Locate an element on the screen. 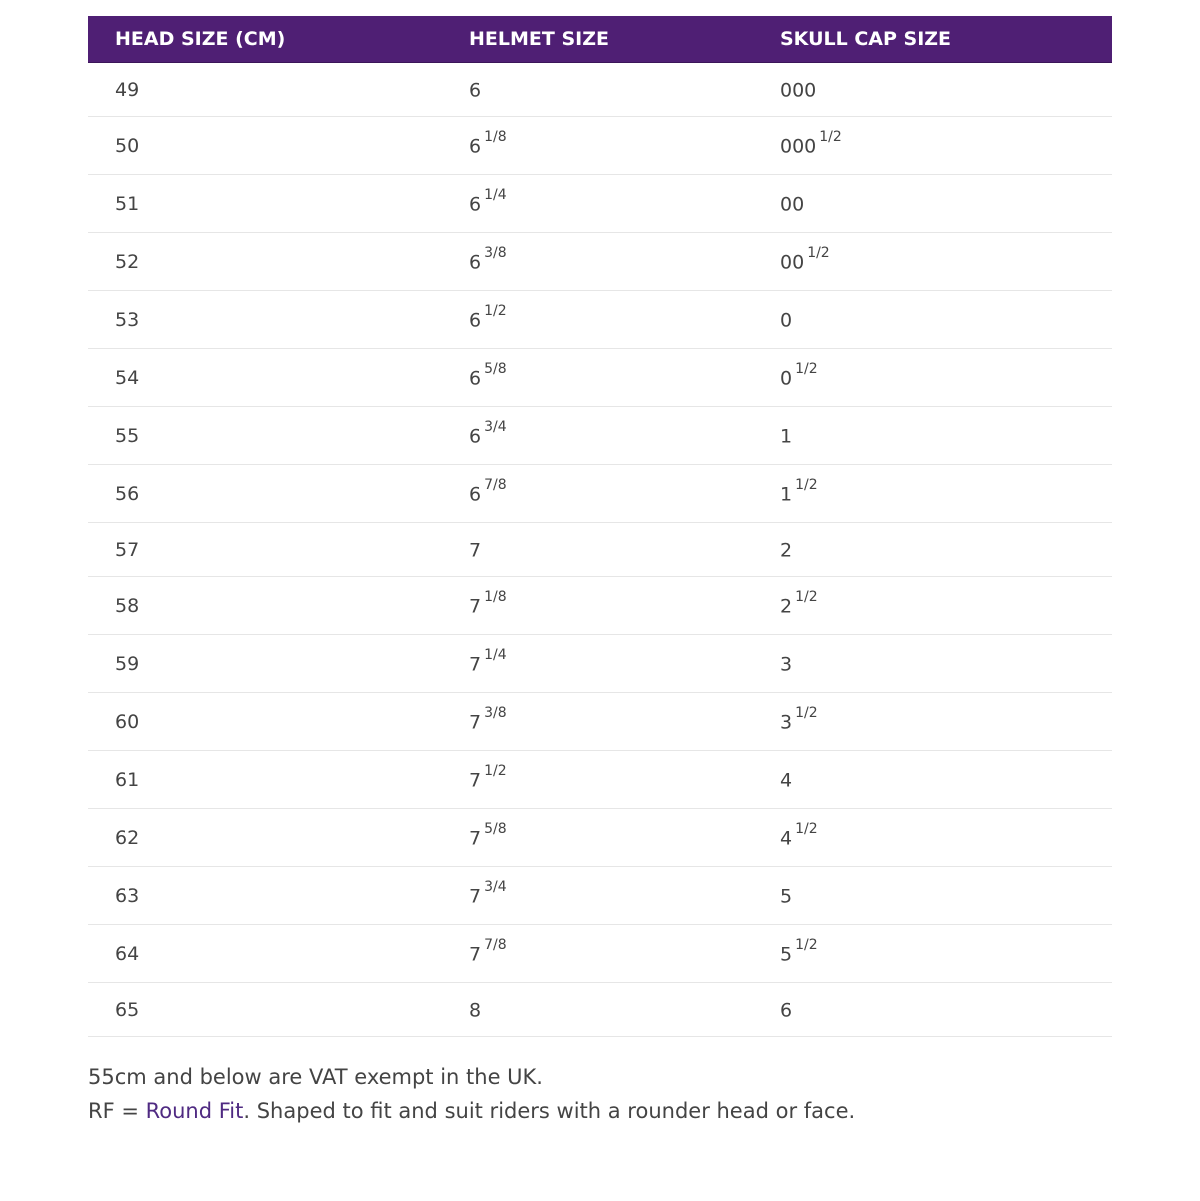  skull-cap-size-cell-value: 1 is located at coordinates (786, 494).